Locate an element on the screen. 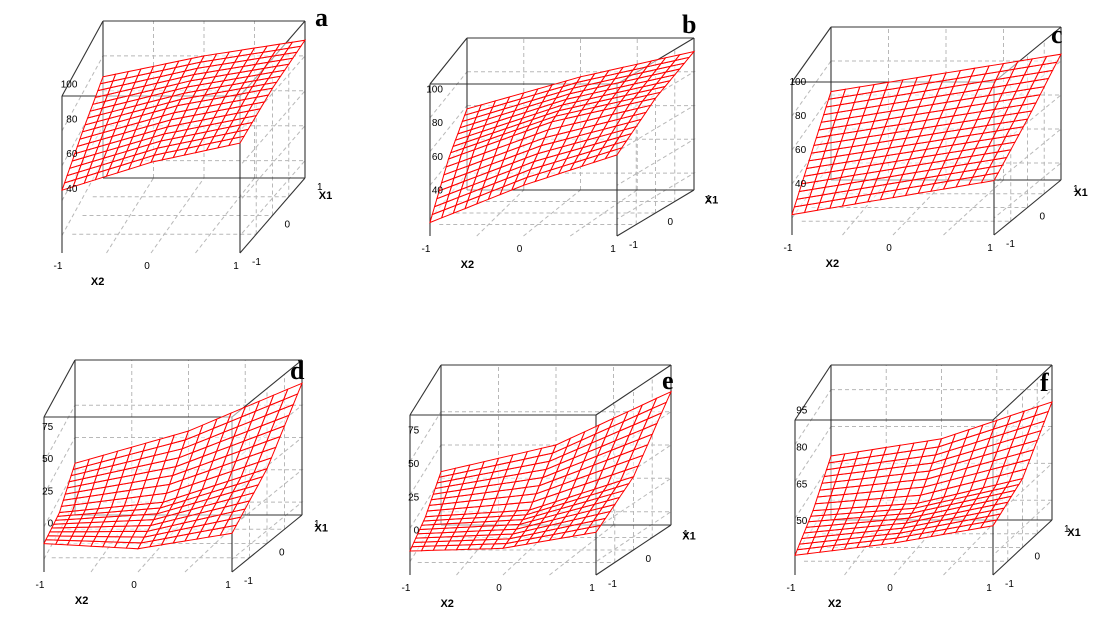 This screenshot has height=637, width=1094. surface-plot-c: 40 60 80 100 -1 0 1 -1 0 1 X2 X1 is located at coordinates (936, 148).